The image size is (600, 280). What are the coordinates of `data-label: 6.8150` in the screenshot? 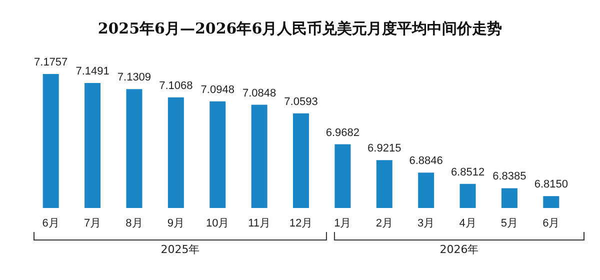 It's located at (551, 184).